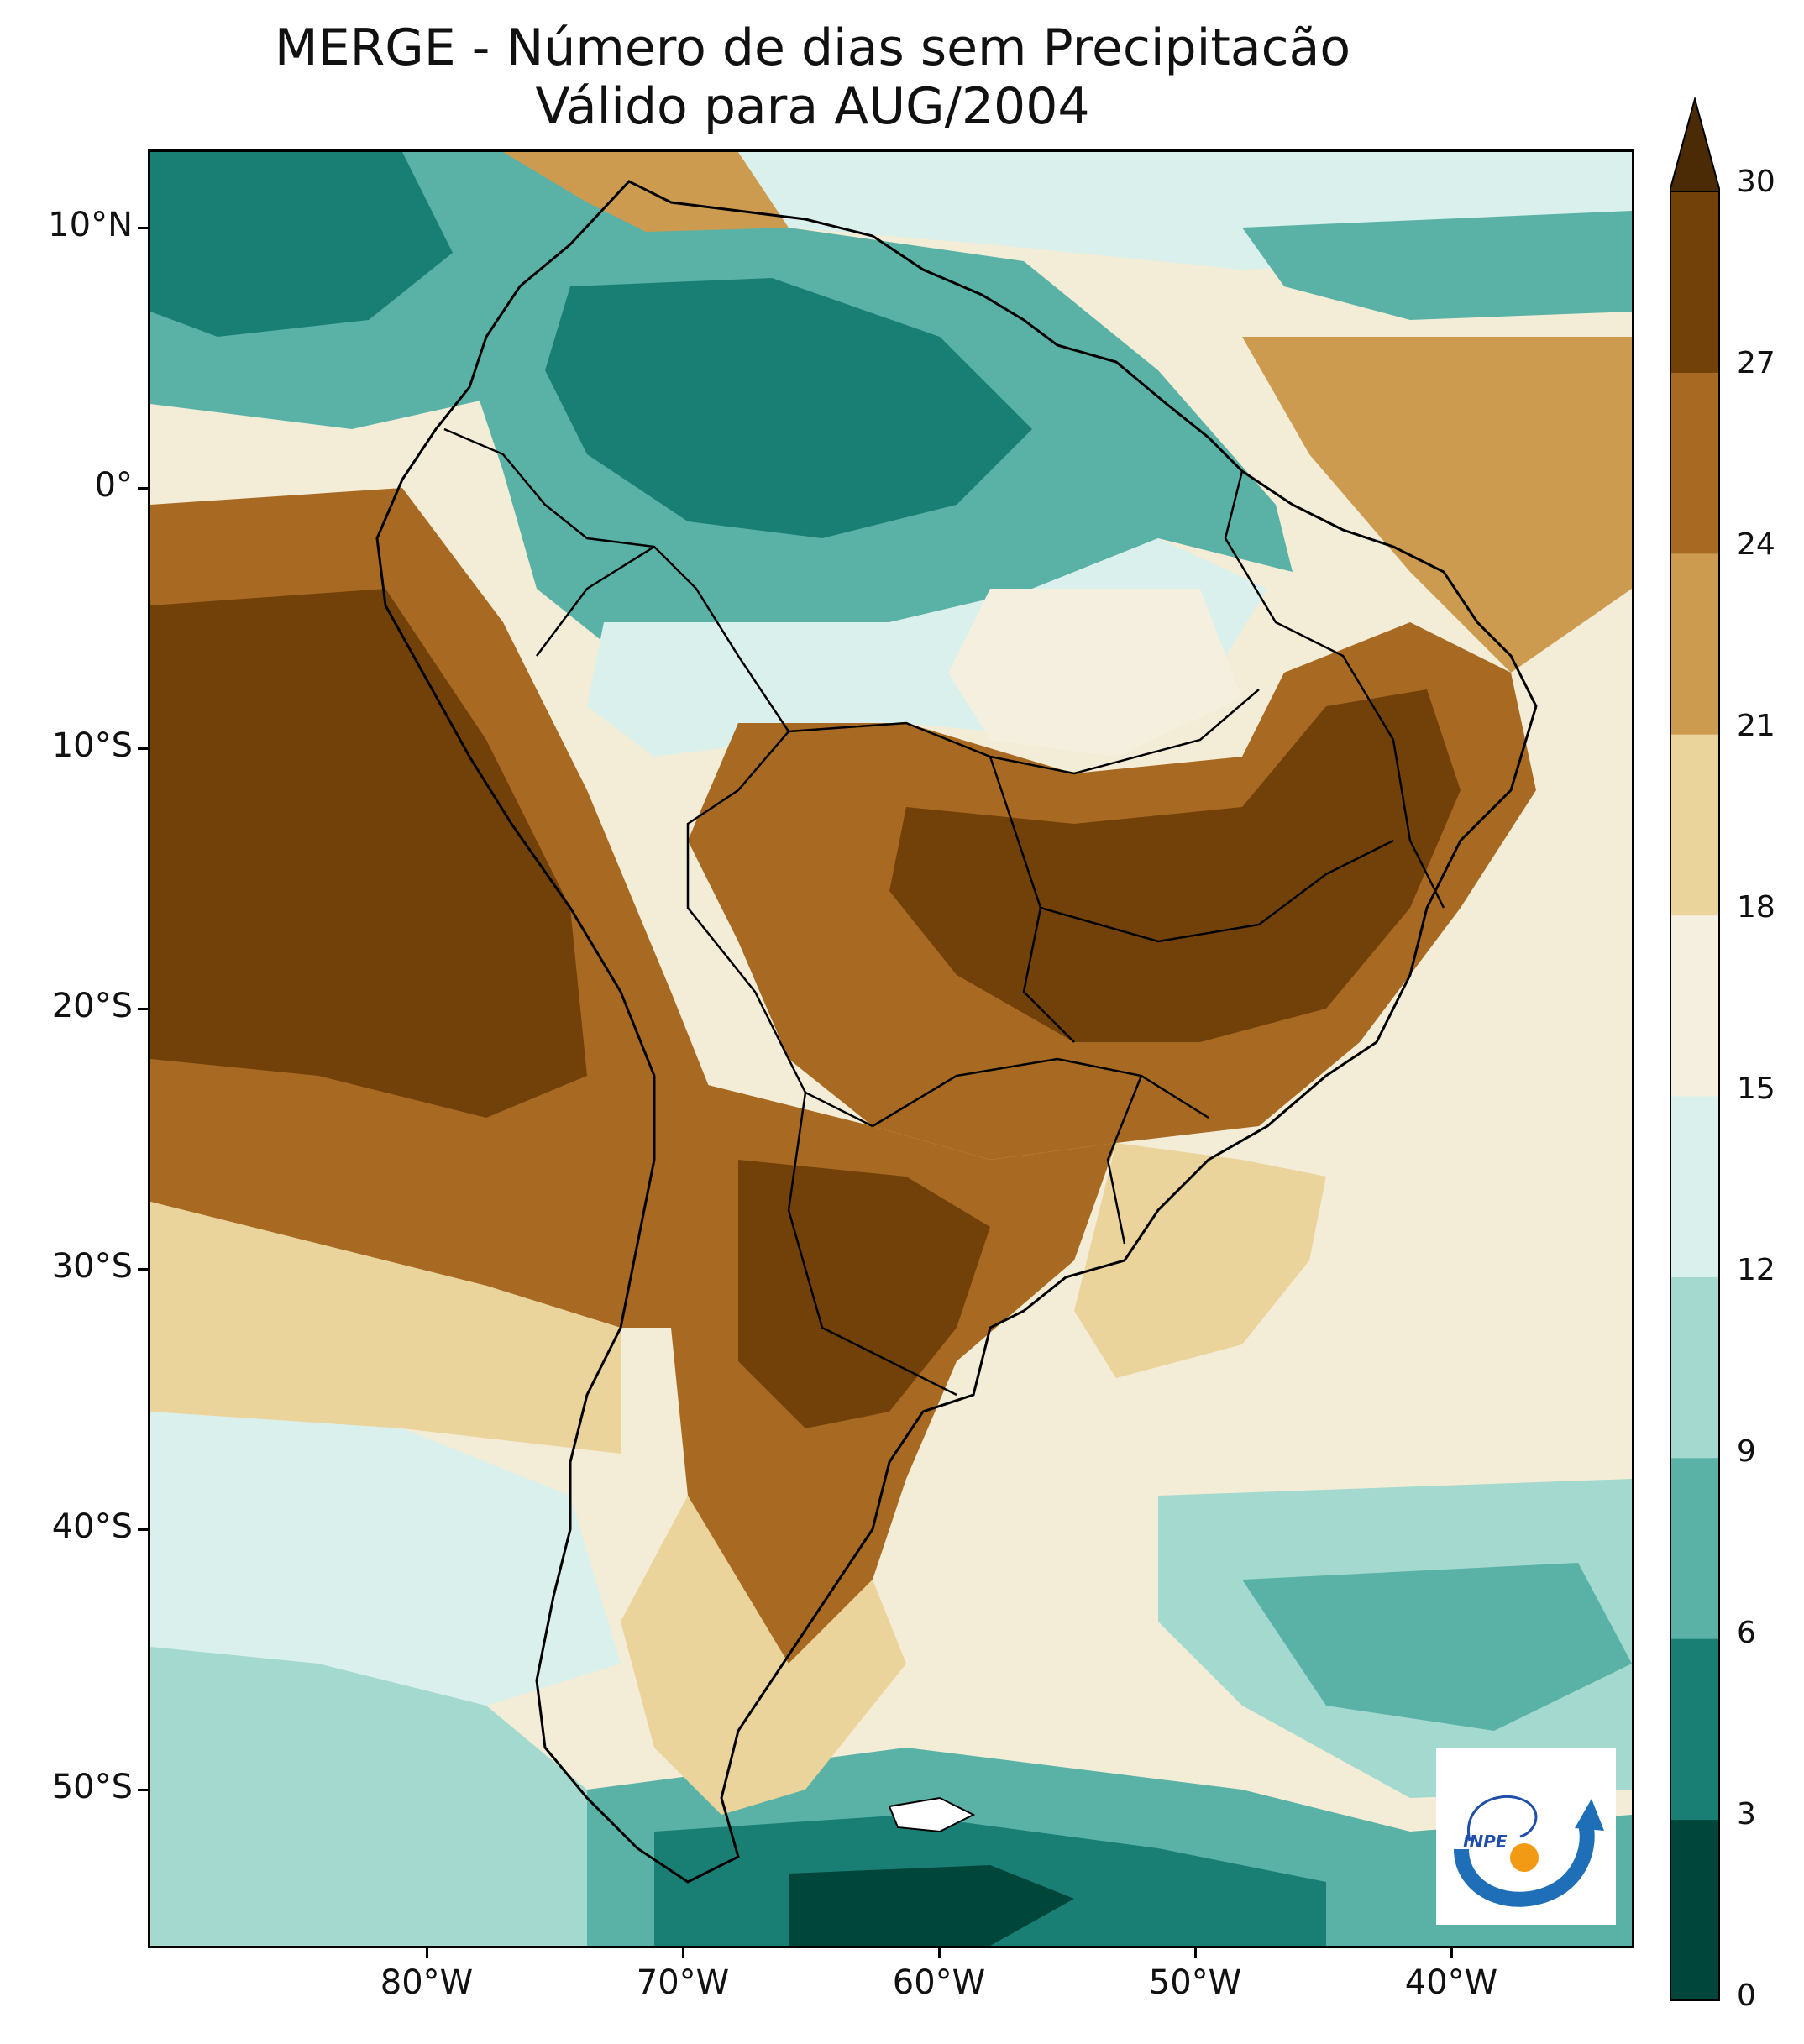 The width and height of the screenshot is (1804, 2044). Describe the element at coordinates (92, 1006) in the screenshot. I see `y-tick-label: 20°S` at that location.